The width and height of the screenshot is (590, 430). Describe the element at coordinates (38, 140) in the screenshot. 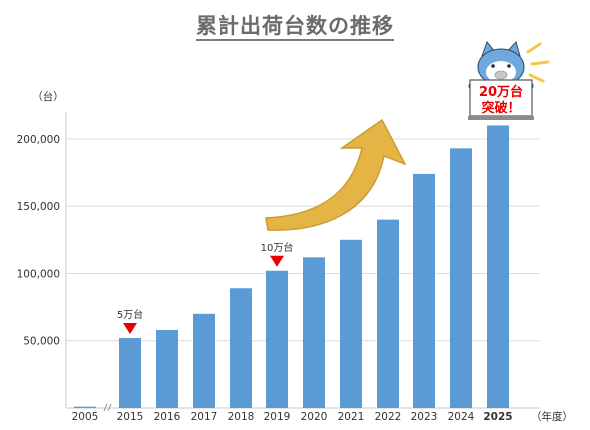

I see `y-tick-label: 200,000` at that location.